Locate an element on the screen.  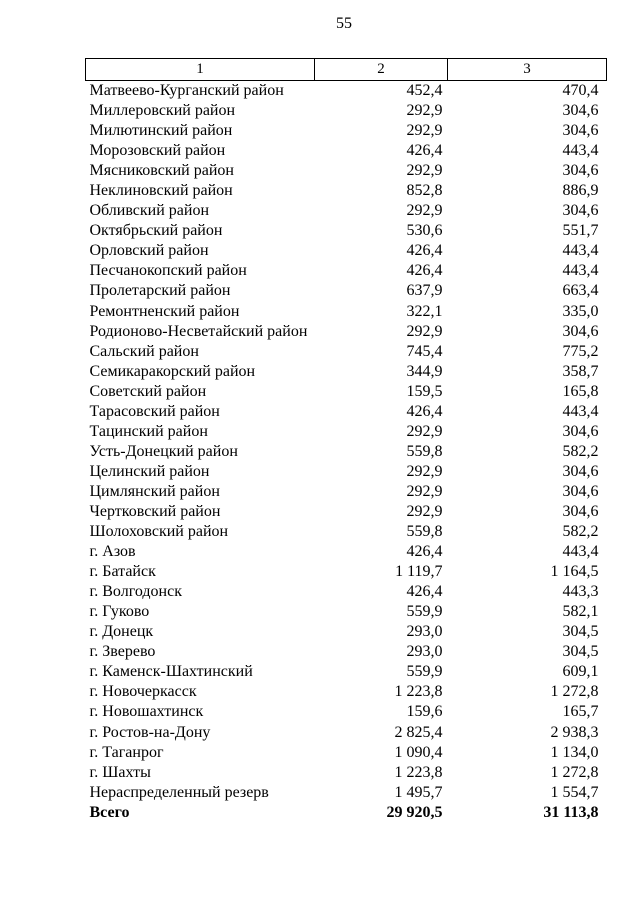
table-row: г. Азов 426,4 443,4 is located at coordinates (346, 552).